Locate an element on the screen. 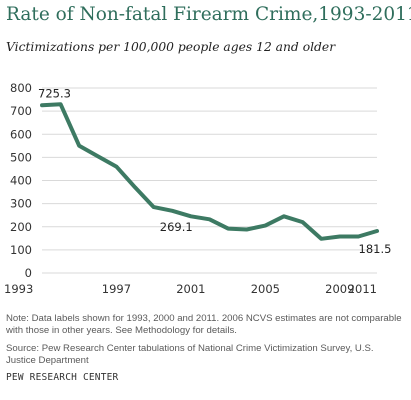 This screenshot has height=400, width=411. y-tick-label: 100 is located at coordinates (21, 250).